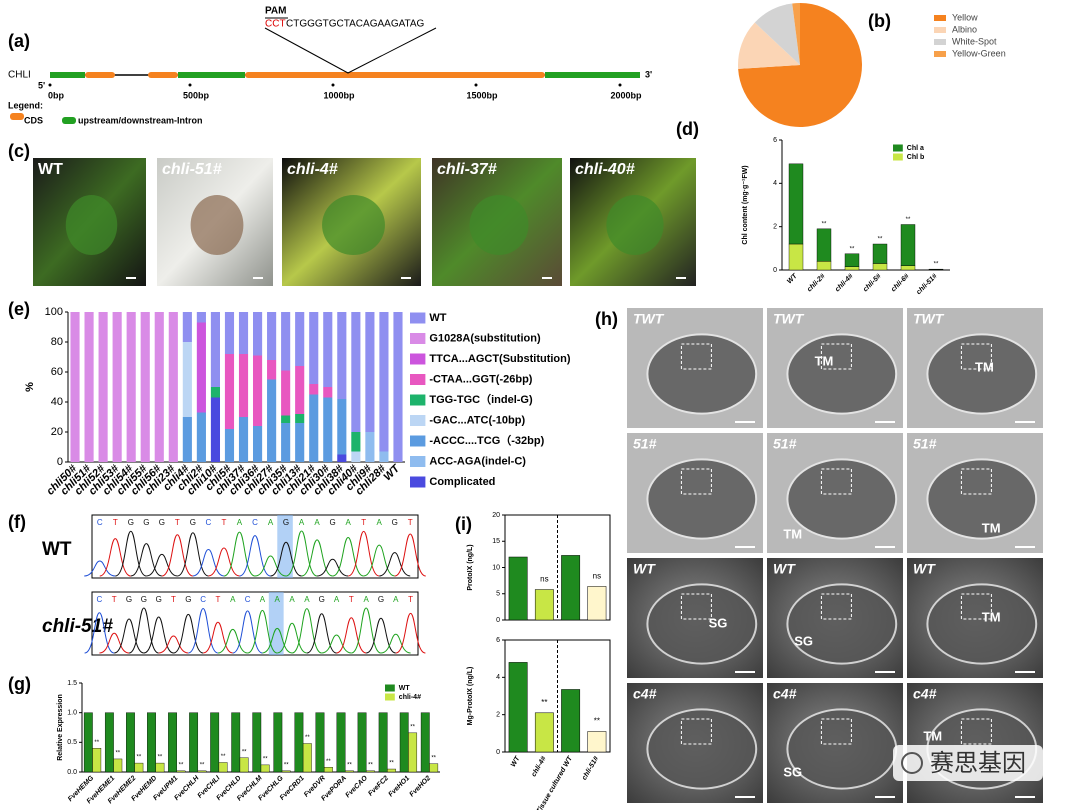  I want to click on pam-label: PAM, so click(275, 11).